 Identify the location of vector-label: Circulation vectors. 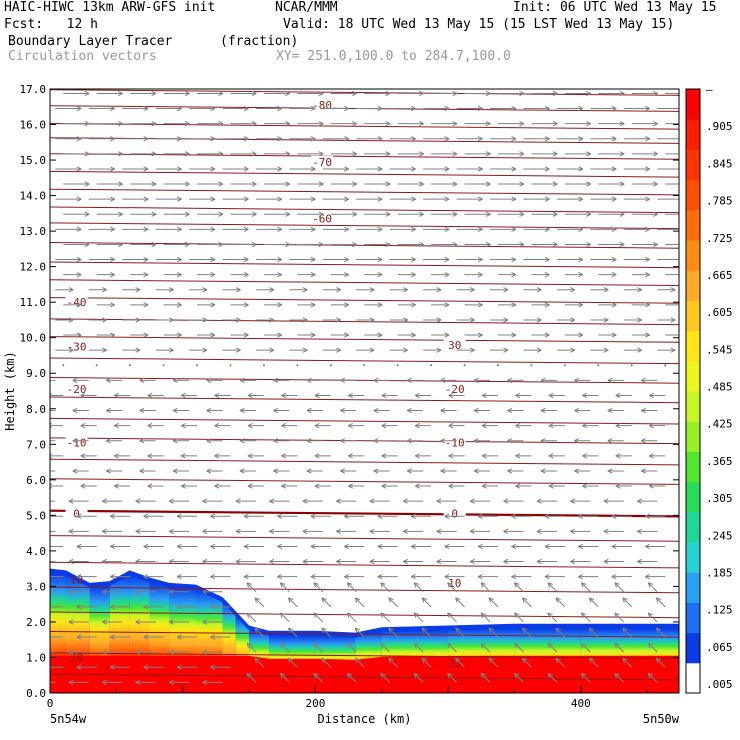
(82, 56).